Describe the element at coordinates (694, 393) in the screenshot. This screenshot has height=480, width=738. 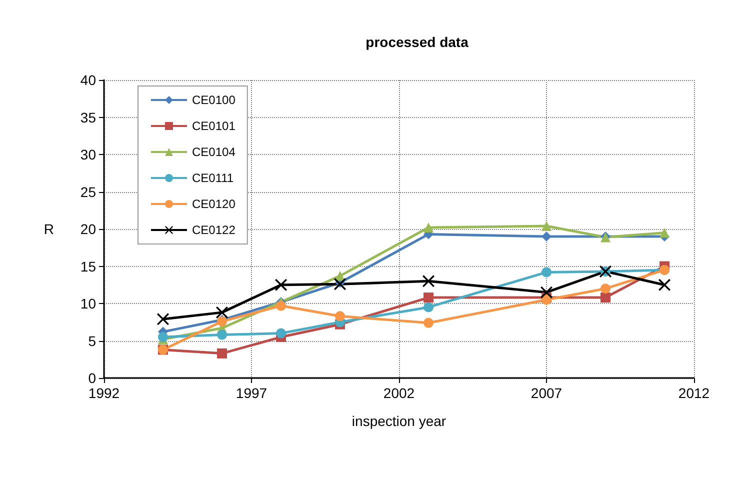
I see `x-tick-label: 2012` at that location.